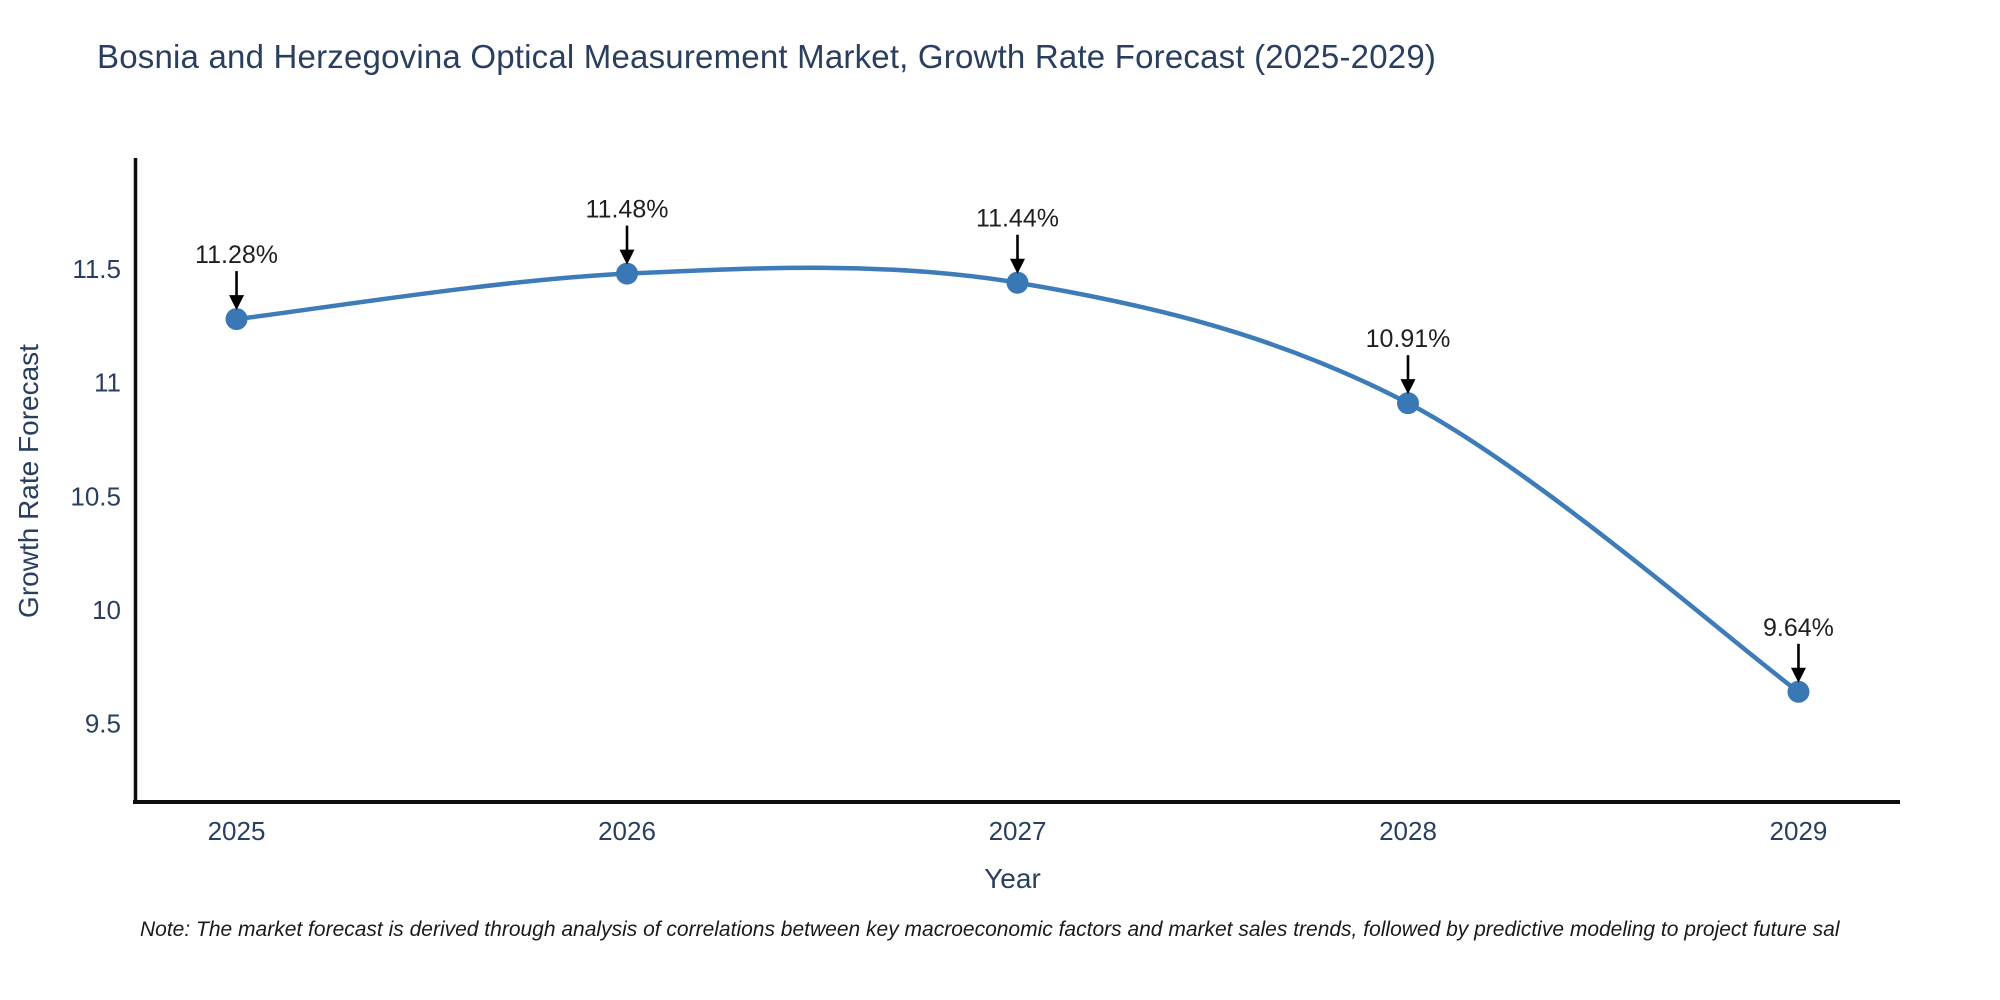 The height and width of the screenshot is (1000, 2000). Describe the element at coordinates (1408, 831) in the screenshot. I see `x-tick-label: 2028` at that location.